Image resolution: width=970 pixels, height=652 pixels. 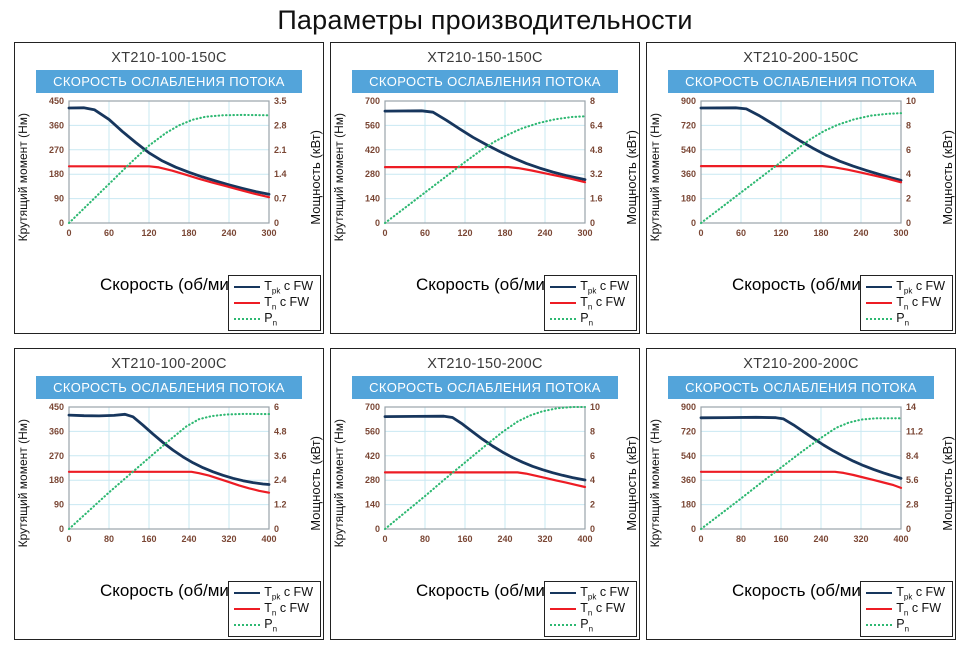 I want to click on svg-text: 140, so click(x=372, y=504).